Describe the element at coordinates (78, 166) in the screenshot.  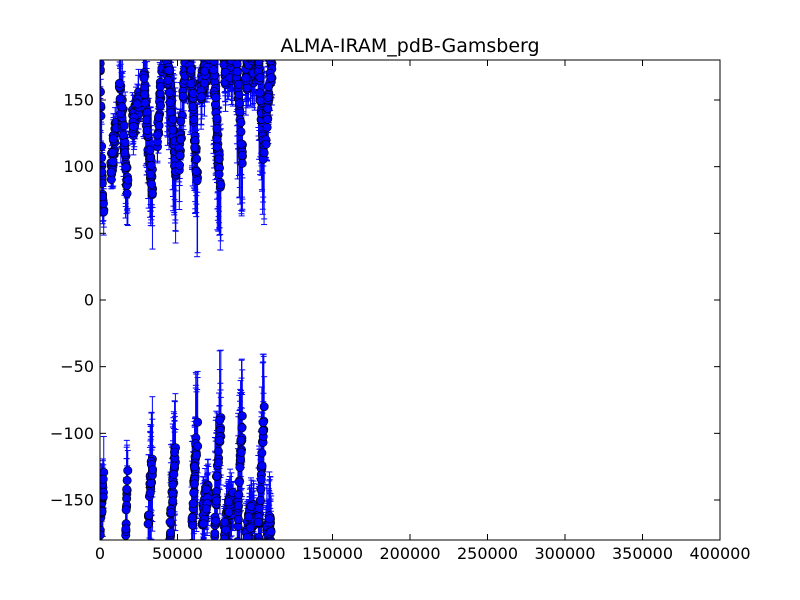
I see `y-tick-label: 100` at that location.